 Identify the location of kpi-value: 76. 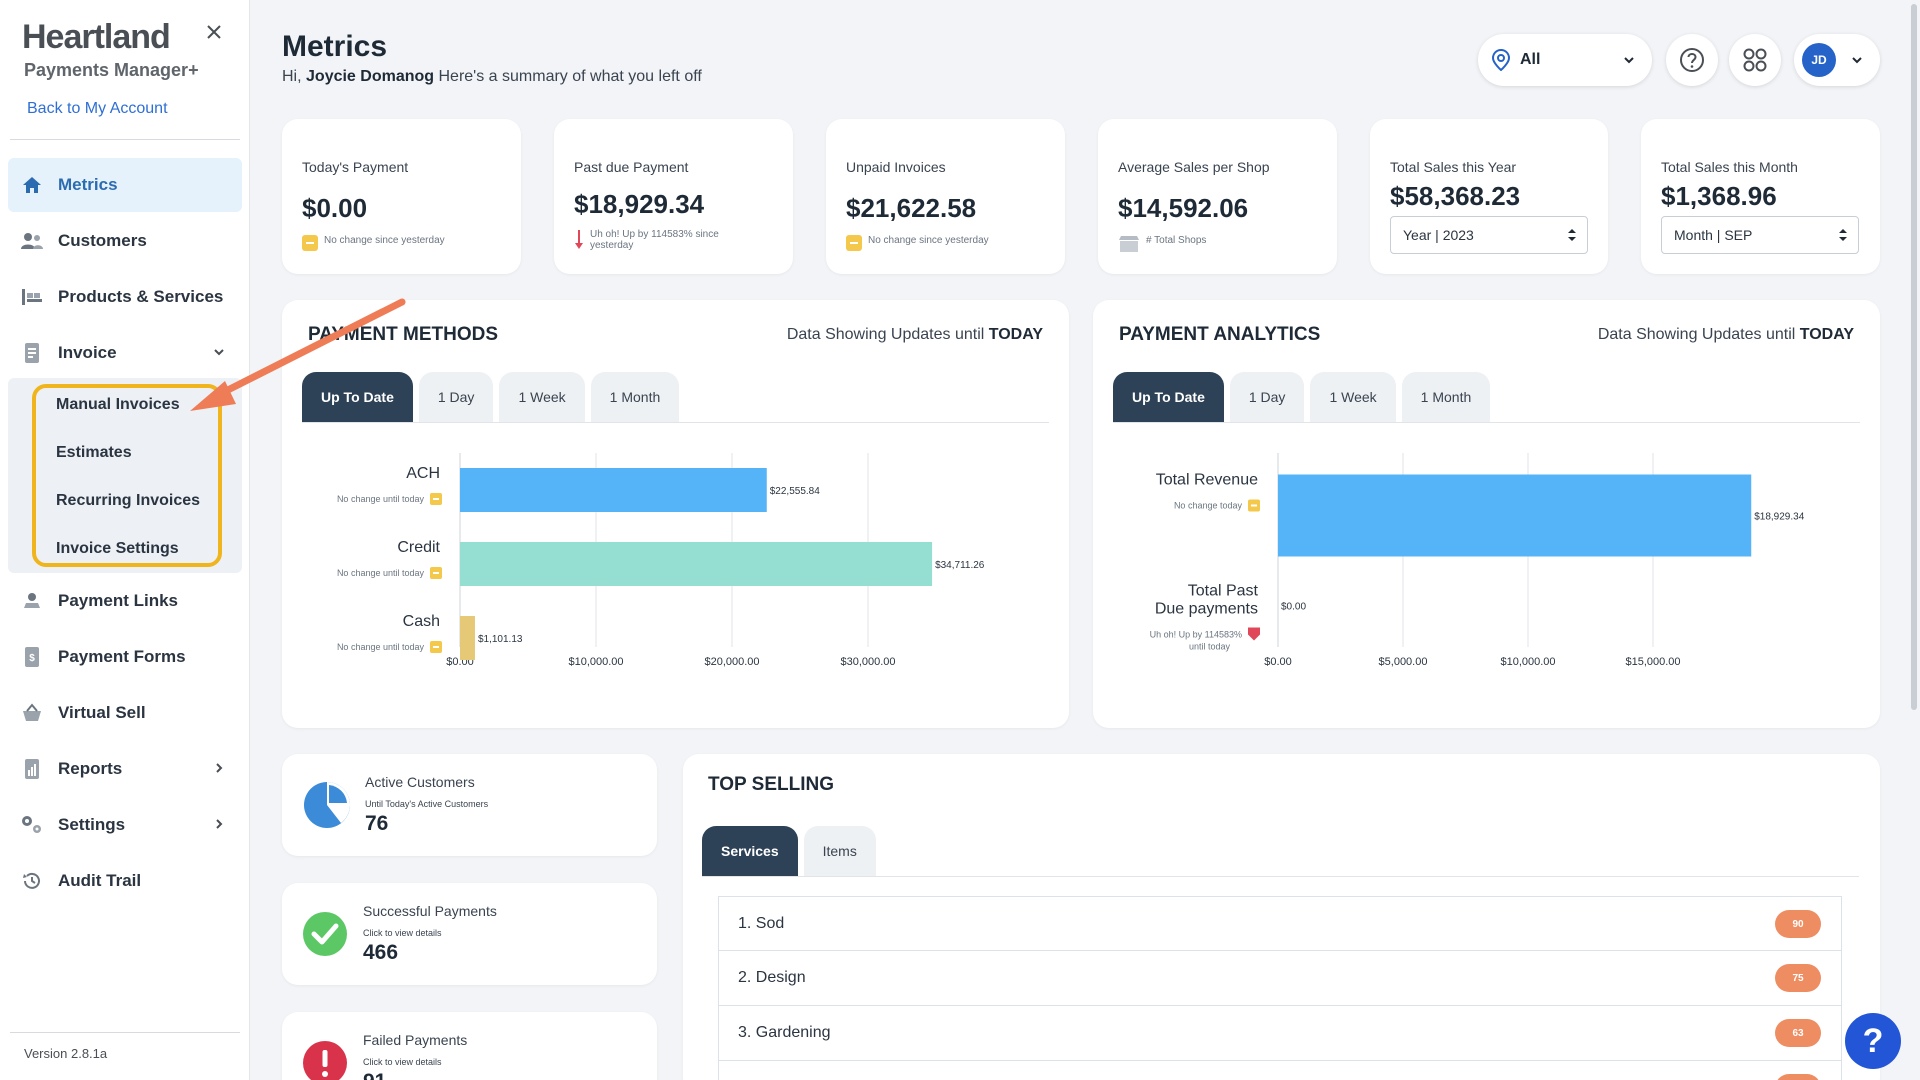
(377, 823).